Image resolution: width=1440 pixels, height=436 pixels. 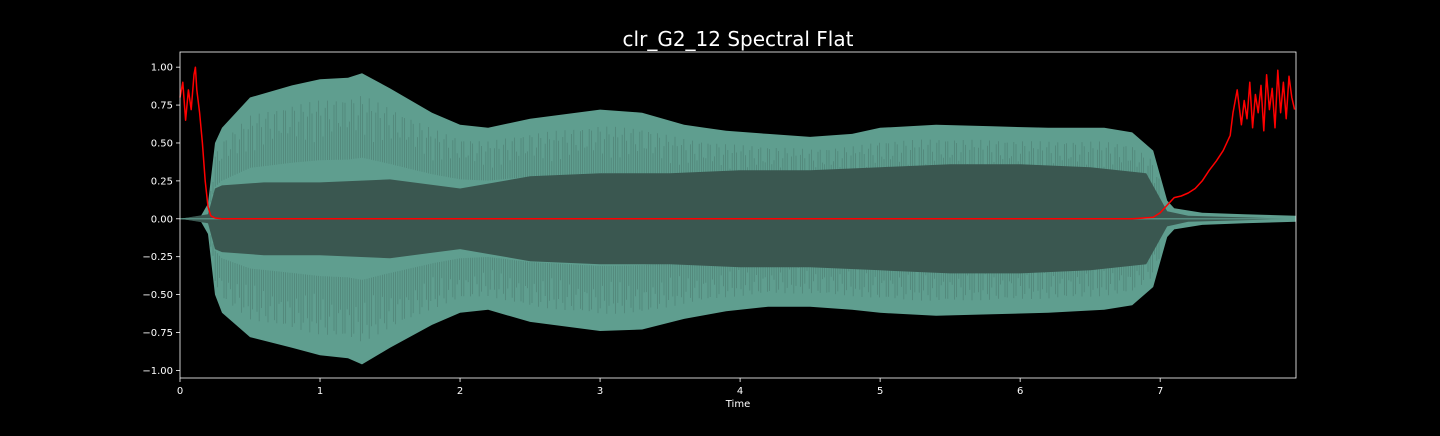 I want to click on y-tick-label: −0.25, so click(x=157, y=257).